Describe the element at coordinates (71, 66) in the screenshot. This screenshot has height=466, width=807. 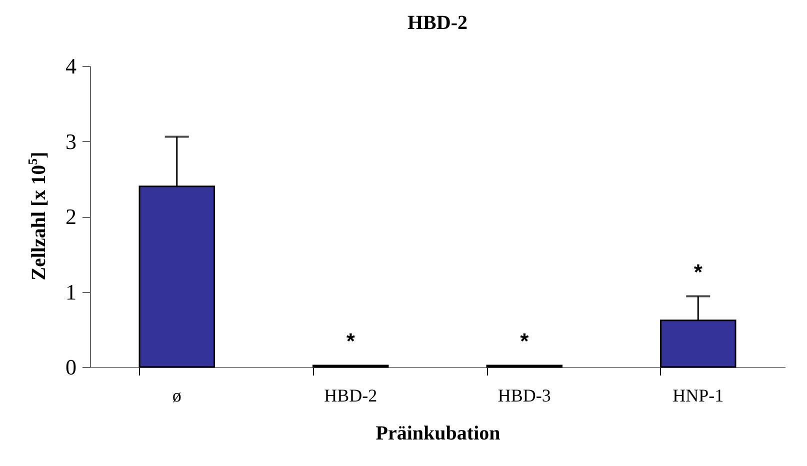
I see `y-tick-label: 4` at that location.